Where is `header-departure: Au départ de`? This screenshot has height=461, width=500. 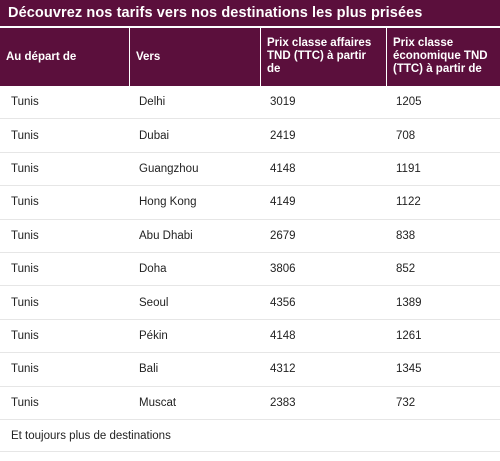 header-departure: Au départ de is located at coordinates (41, 56).